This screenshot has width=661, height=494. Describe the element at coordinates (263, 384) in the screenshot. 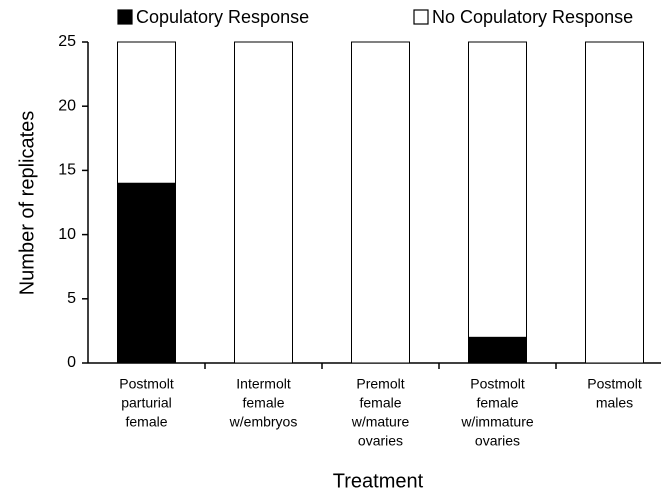

I see `x-tick-label: Intermolt` at that location.